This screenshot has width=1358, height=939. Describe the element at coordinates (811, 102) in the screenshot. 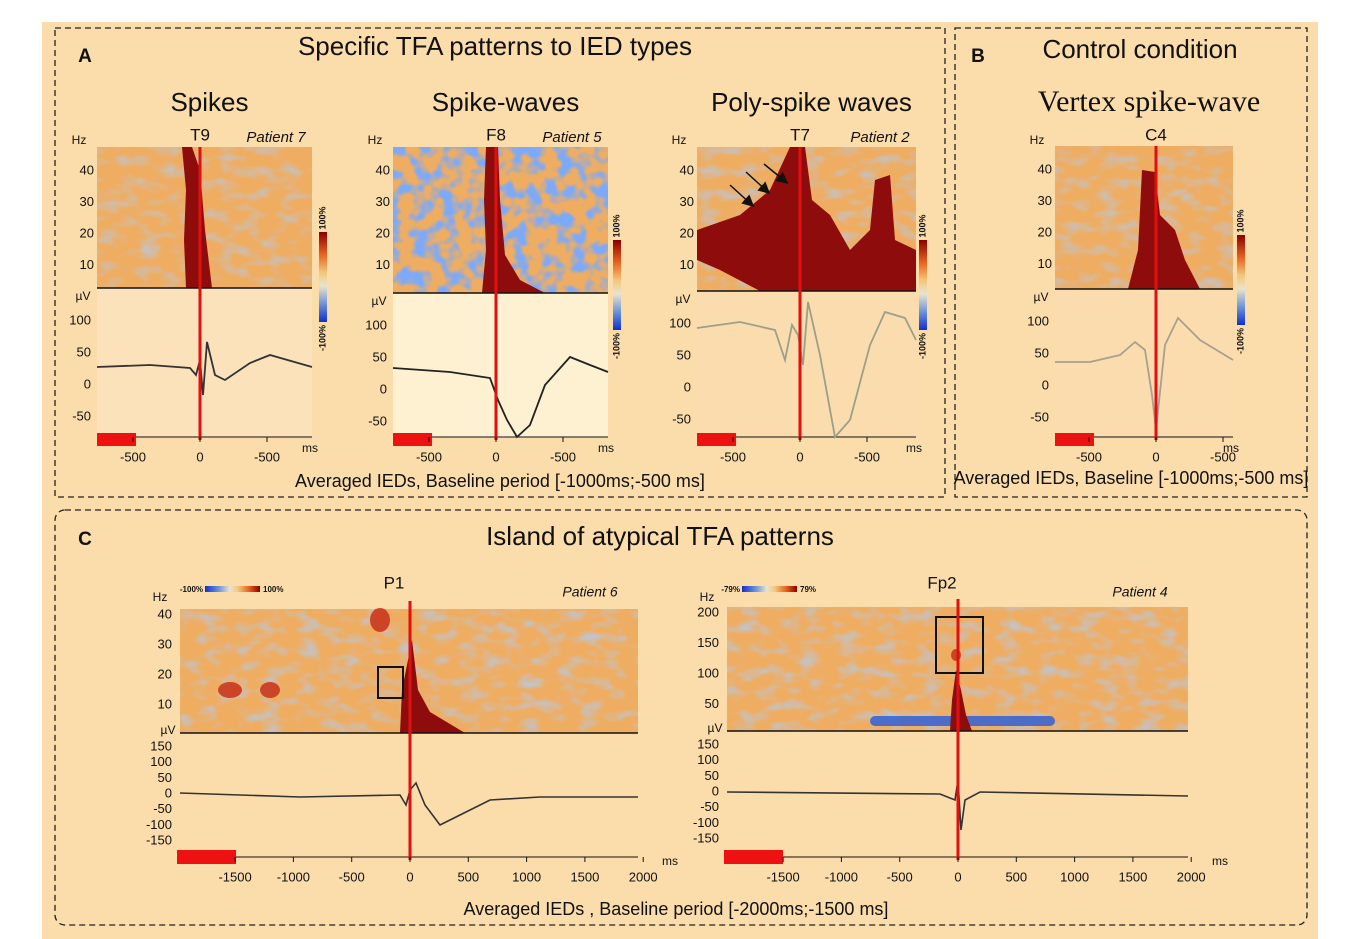

I see `plot-title: Poly-spike waves` at that location.